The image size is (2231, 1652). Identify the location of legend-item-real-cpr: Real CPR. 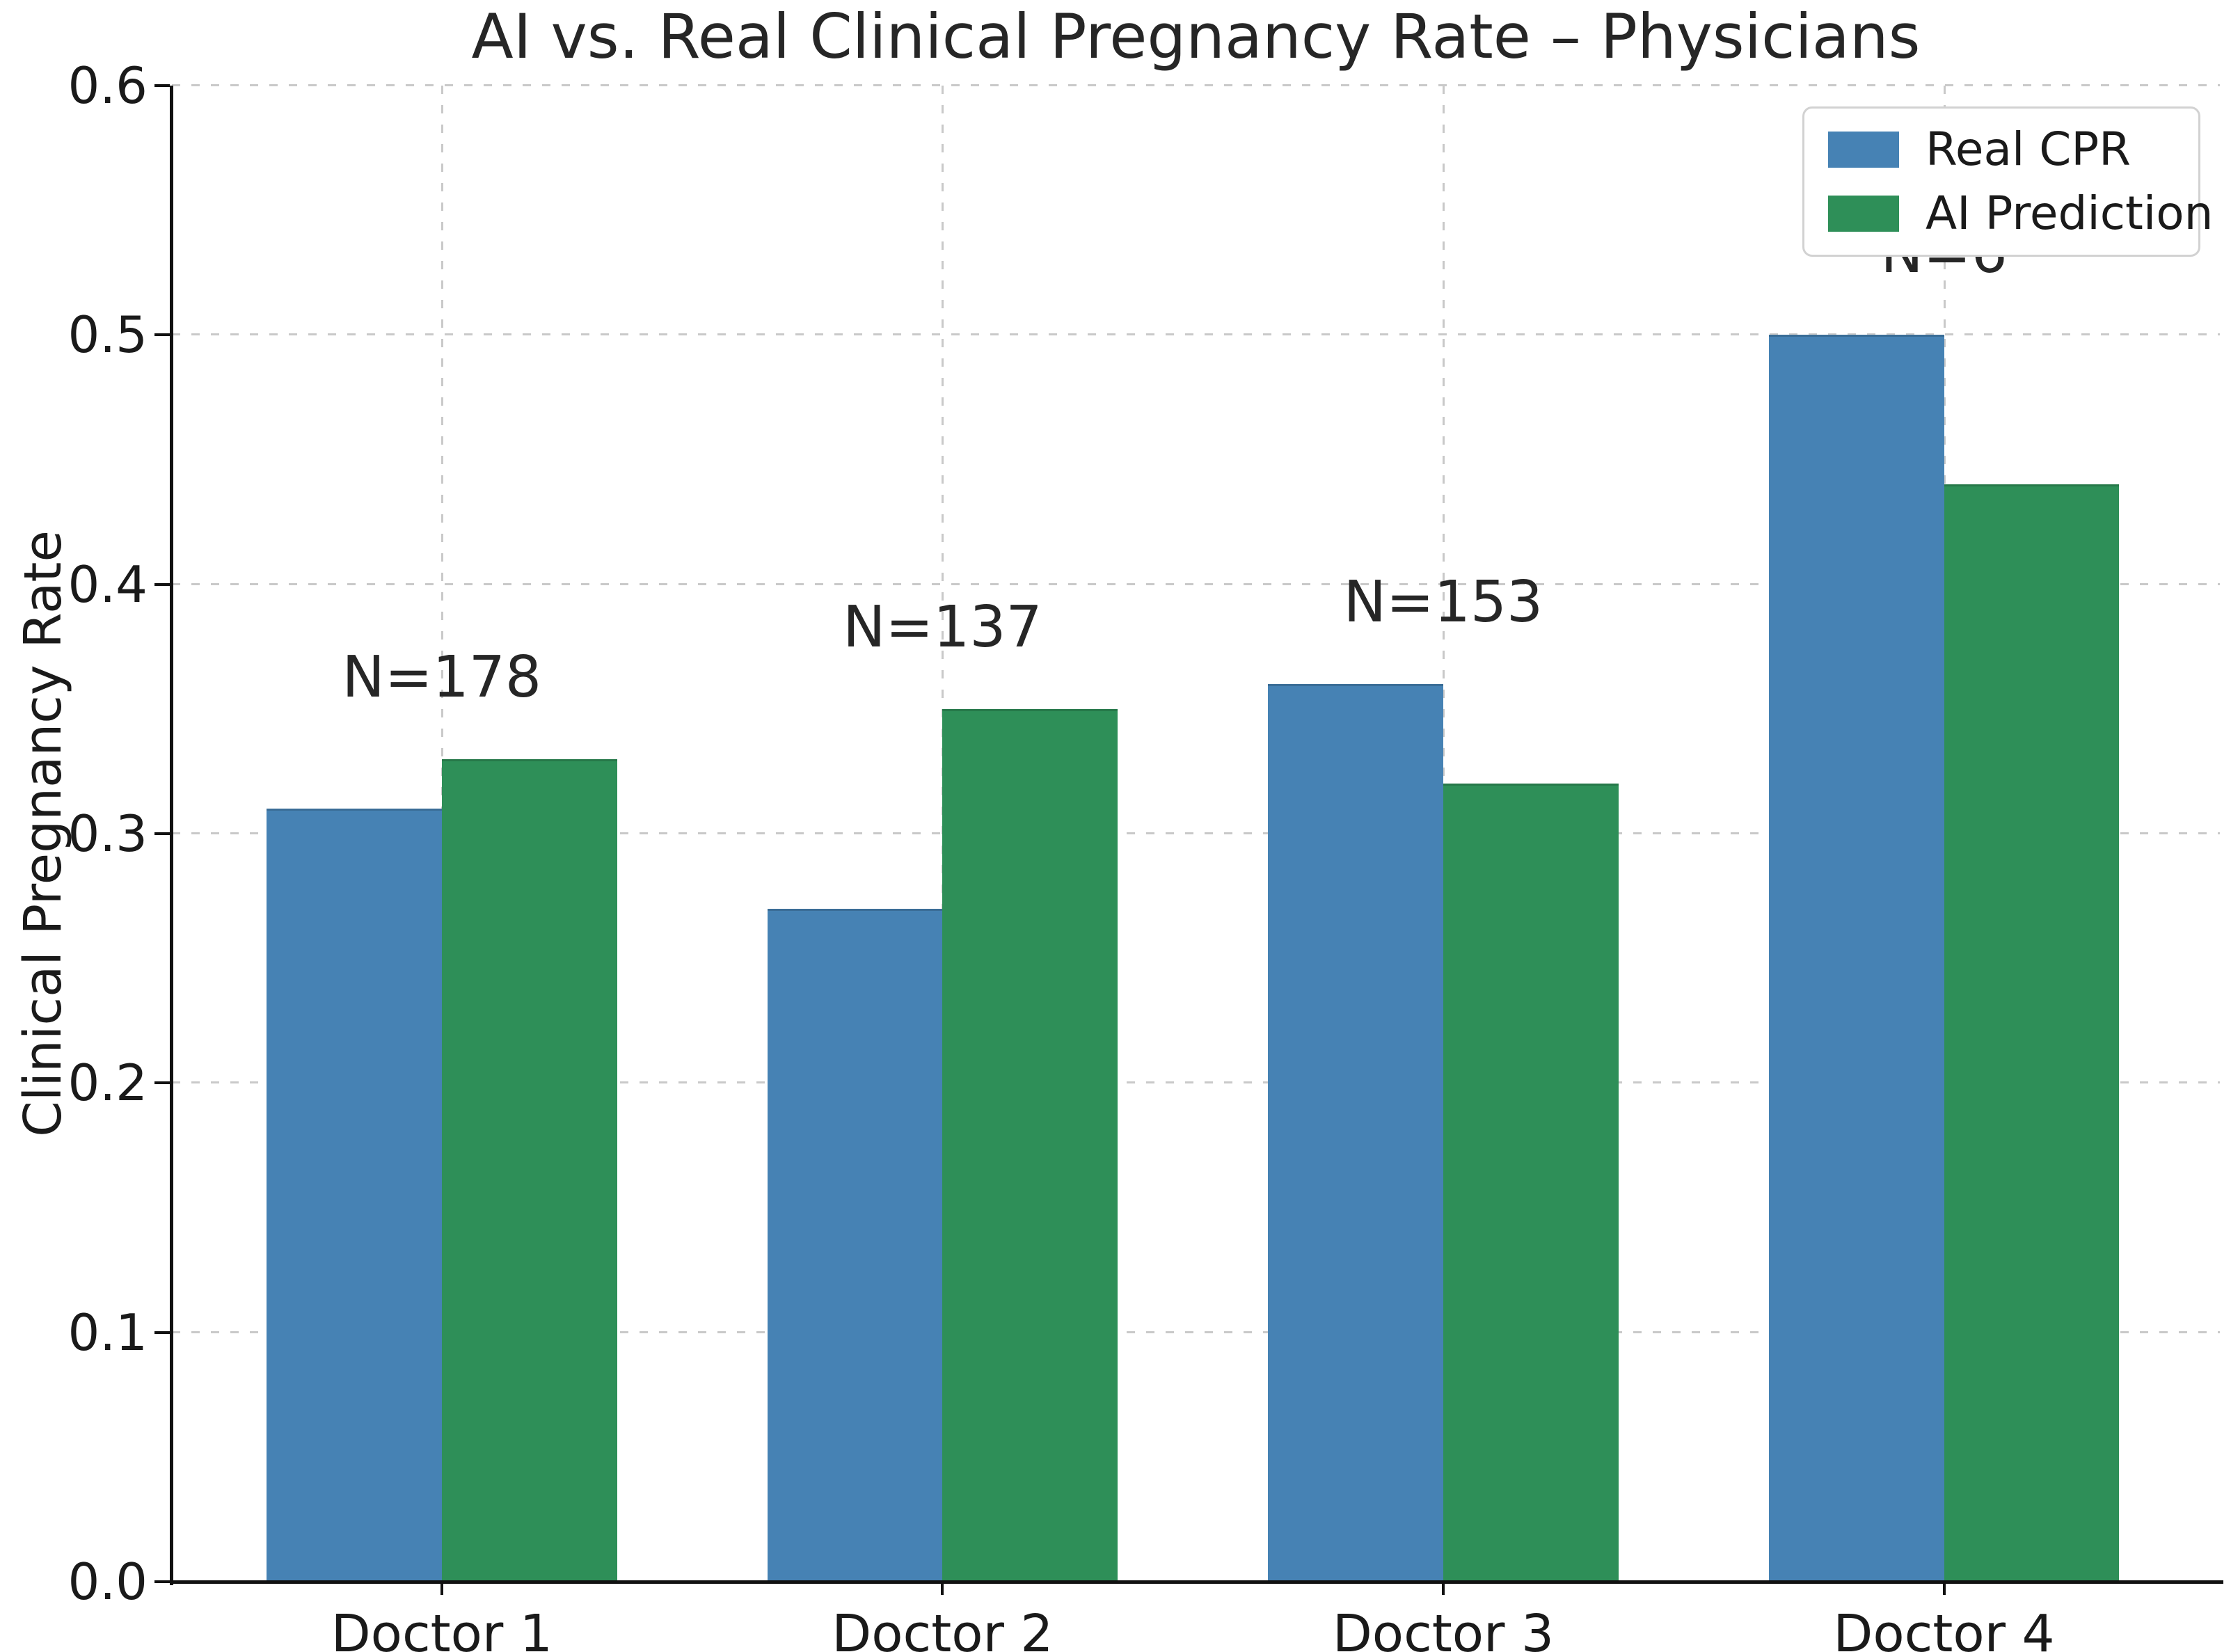
(2002, 150).